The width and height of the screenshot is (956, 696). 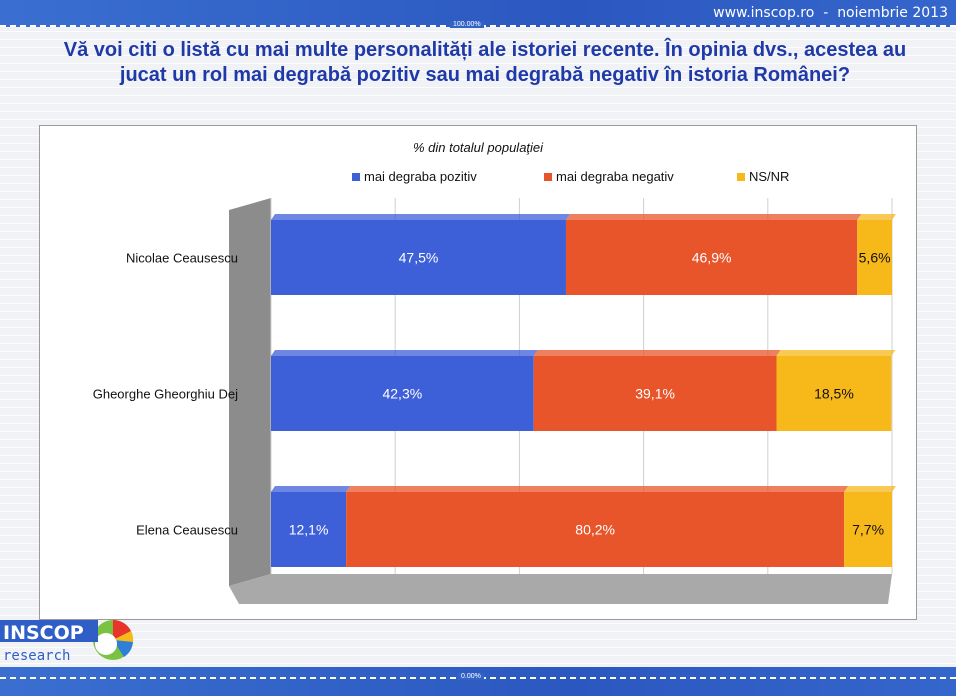 I want to click on legend-label-3: NS/NR, so click(x=769, y=176).